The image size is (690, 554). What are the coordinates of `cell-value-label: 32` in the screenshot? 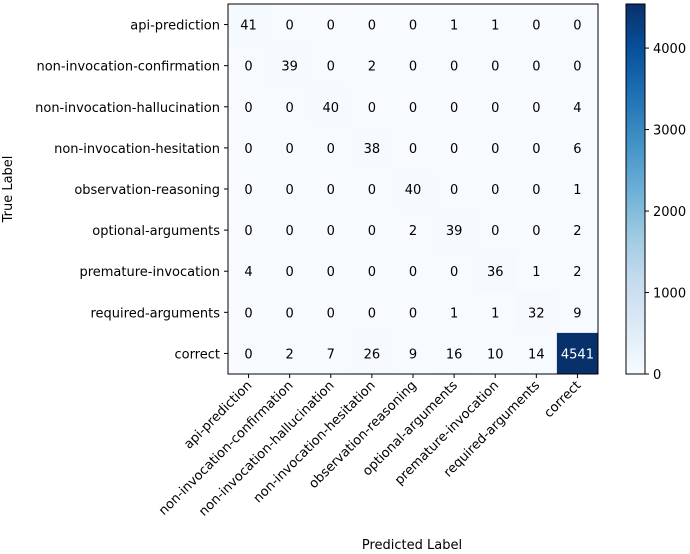 It's located at (536, 313).